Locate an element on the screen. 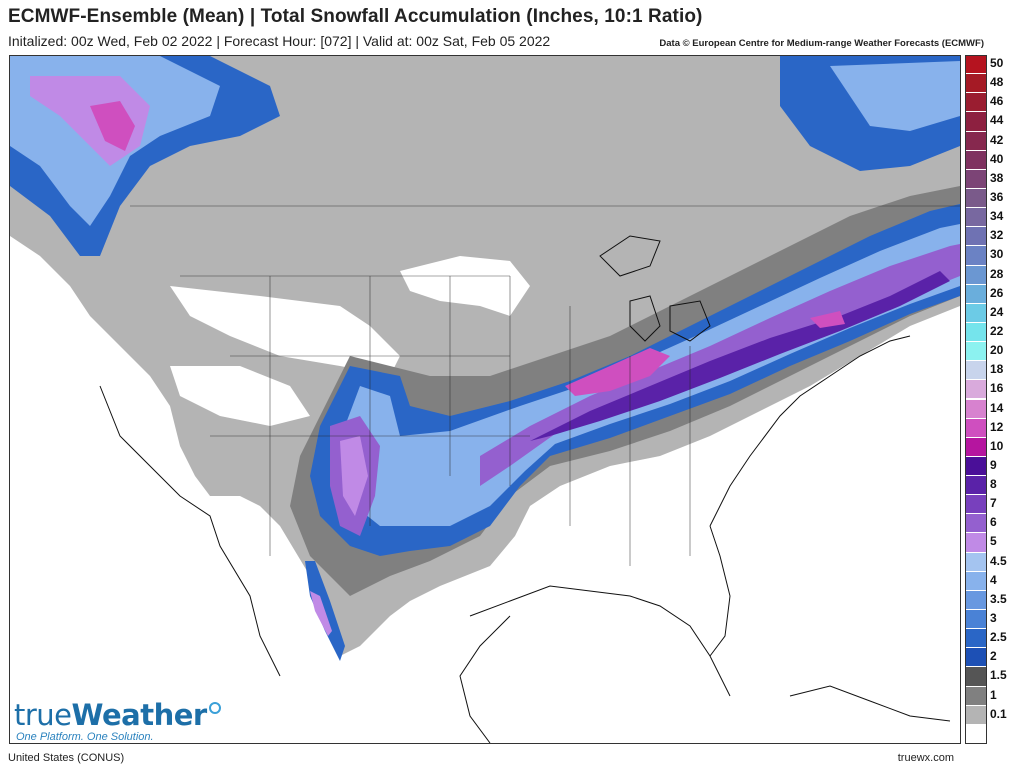 Image resolution: width=1024 pixels, height=768 pixels. legend-entry: 5 is located at coordinates (993, 543).